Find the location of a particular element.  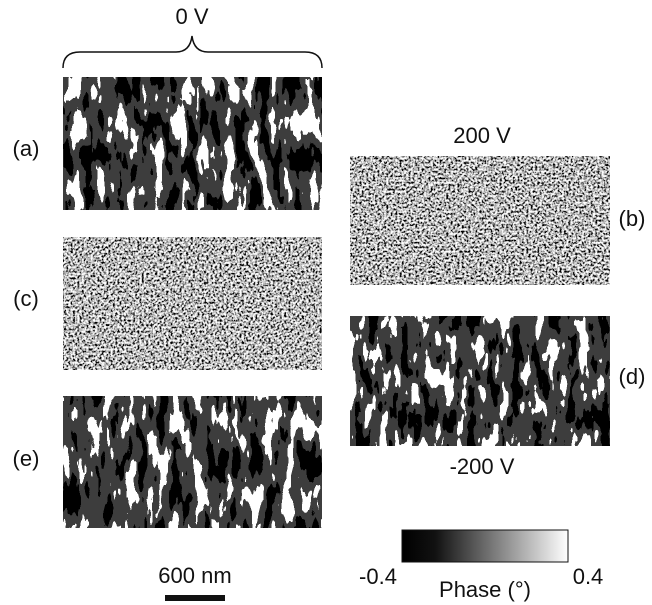

voltage-label: 200 V is located at coordinates (482, 135).